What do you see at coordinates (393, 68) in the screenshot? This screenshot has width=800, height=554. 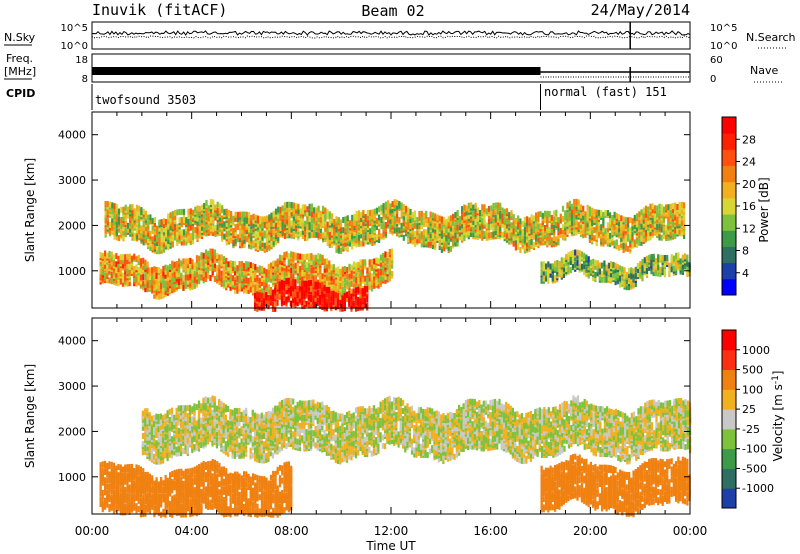 I see `freq-panel: Freq. [MHz] 18 8 60 0 Nave` at bounding box center [393, 68].